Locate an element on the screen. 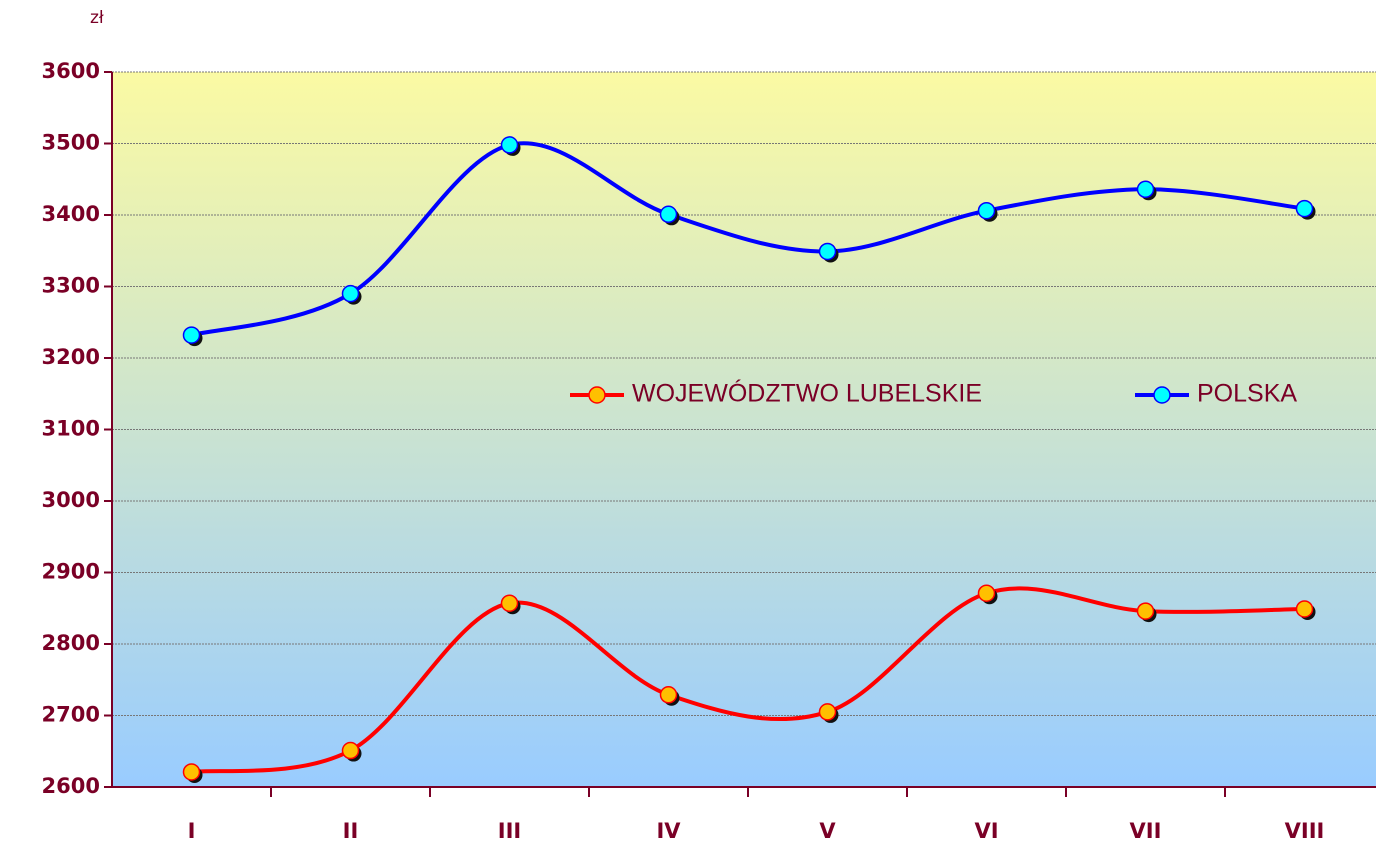  x-tick-label: VIII is located at coordinates (1305, 831).